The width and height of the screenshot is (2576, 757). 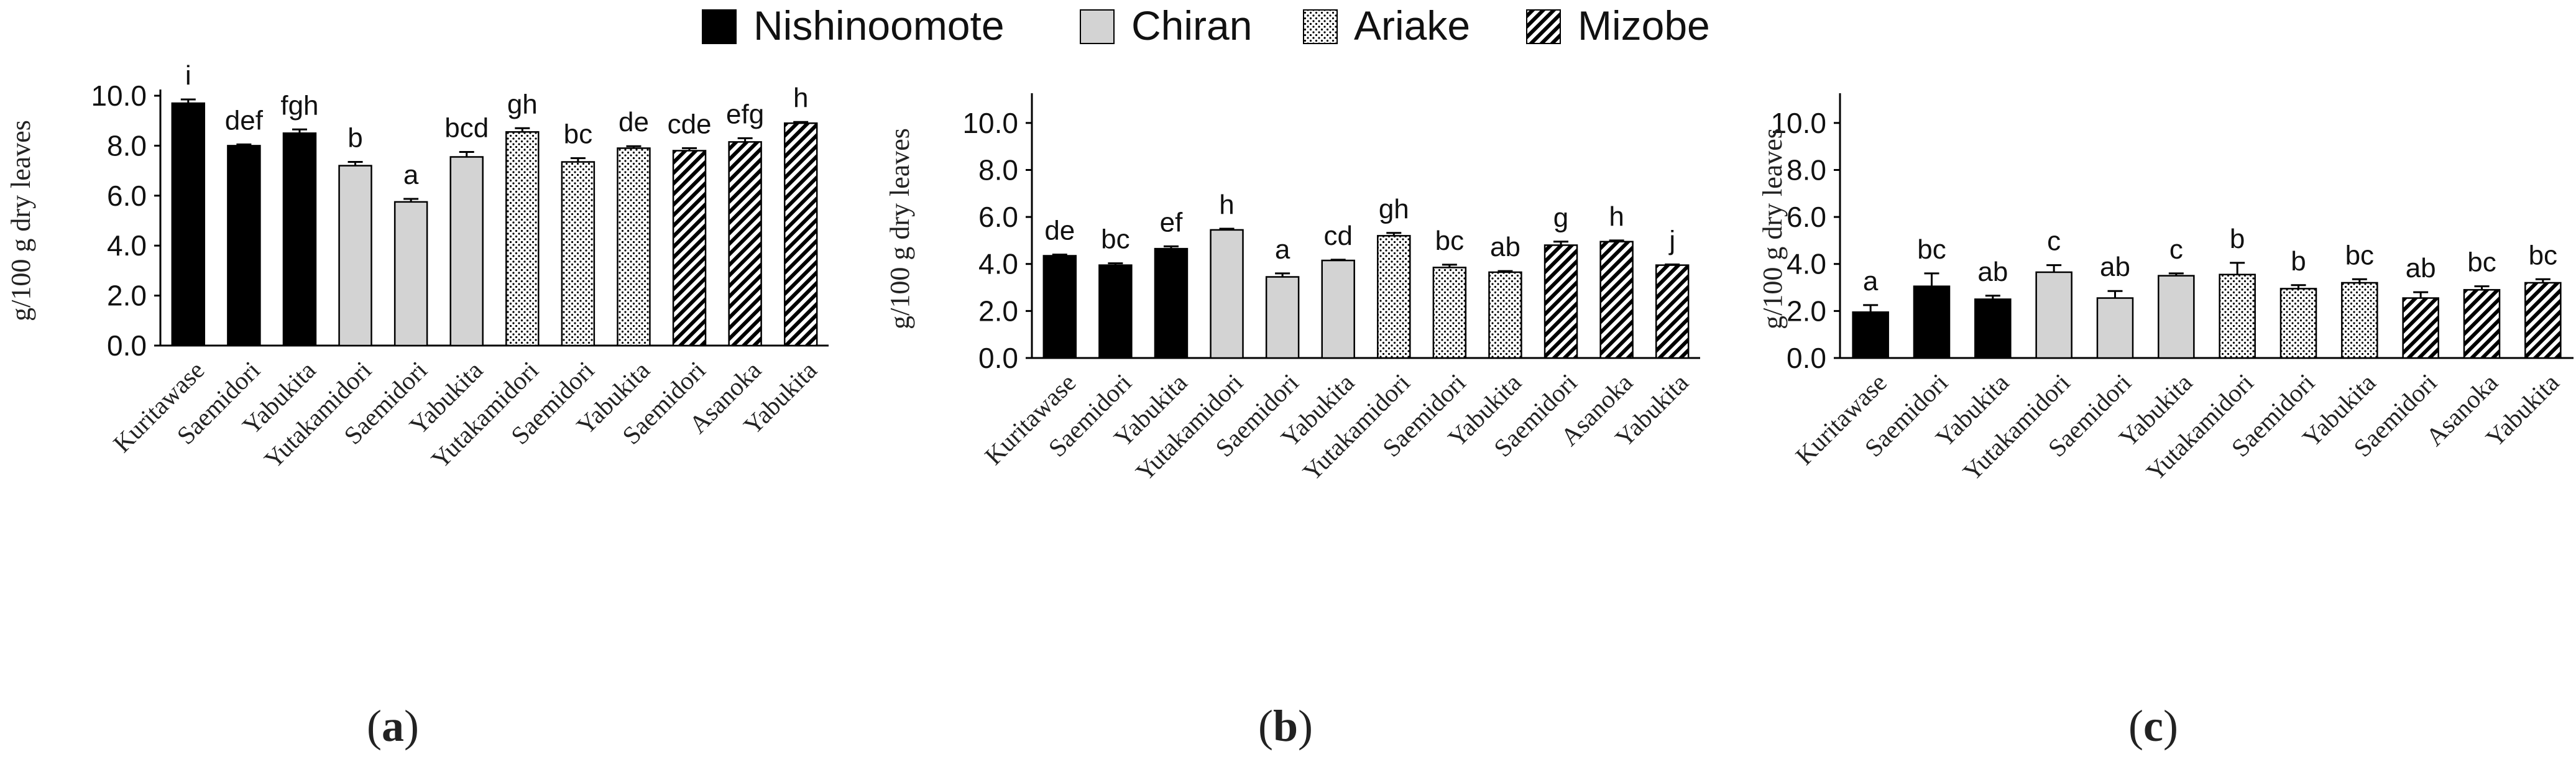 I want to click on legend-swatch-chiran, so click(x=1097, y=26).